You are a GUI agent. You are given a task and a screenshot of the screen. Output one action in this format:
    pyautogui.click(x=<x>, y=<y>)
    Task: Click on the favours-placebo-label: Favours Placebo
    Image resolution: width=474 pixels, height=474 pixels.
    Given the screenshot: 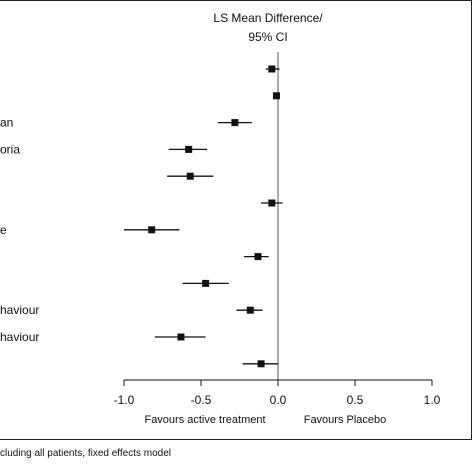 What is the action you would take?
    pyautogui.click(x=345, y=420)
    